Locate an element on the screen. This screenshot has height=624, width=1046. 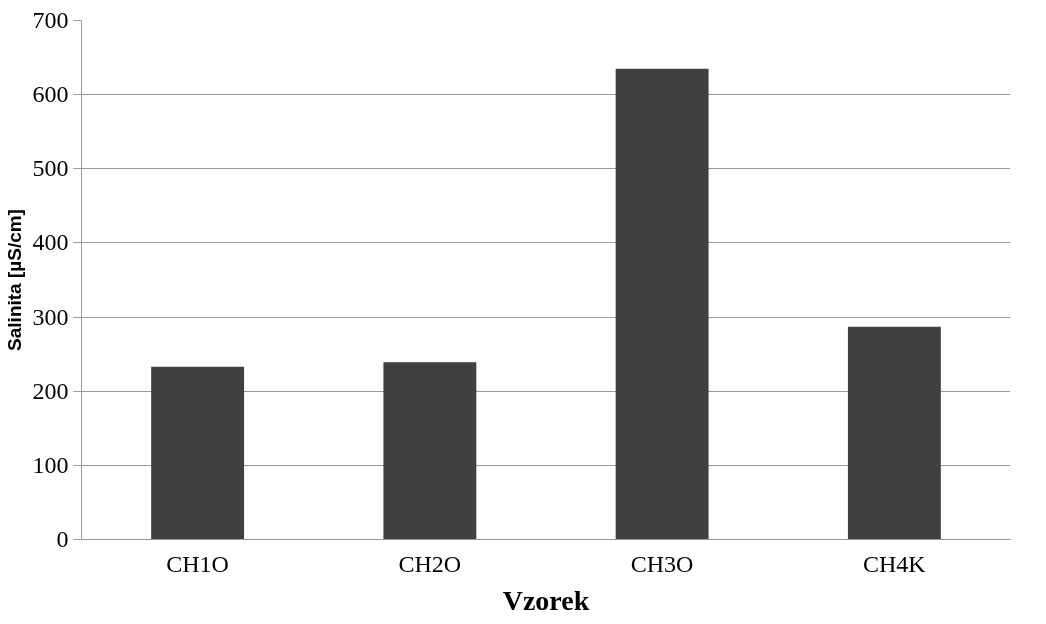
x-tick-label: CH4K is located at coordinates (895, 563).